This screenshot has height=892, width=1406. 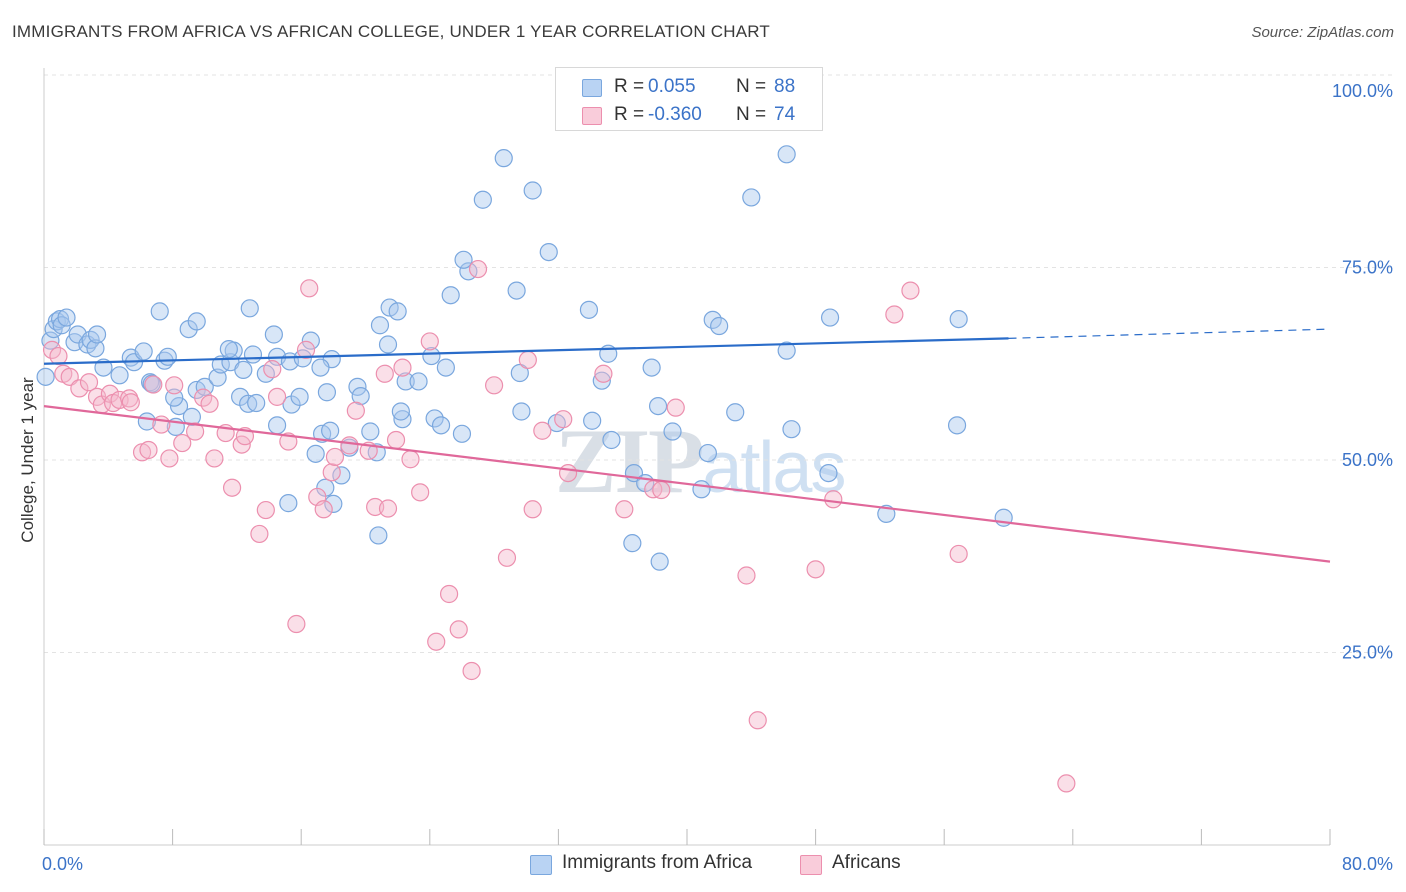 I want to click on y-tick-label: 50.0%, so click(x=1367, y=460).